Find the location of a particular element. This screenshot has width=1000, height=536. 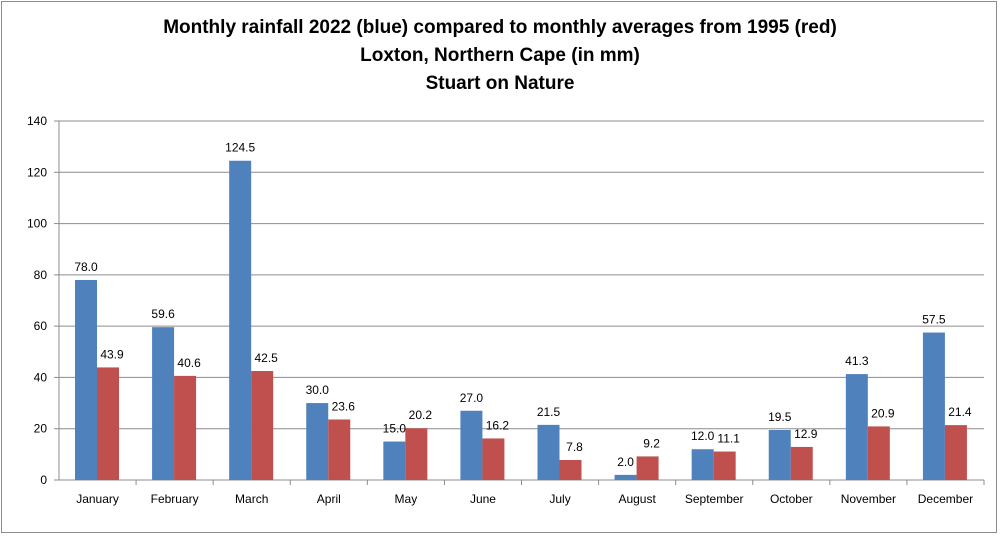

data-label-s1-9: 12.9 is located at coordinates (806, 434).